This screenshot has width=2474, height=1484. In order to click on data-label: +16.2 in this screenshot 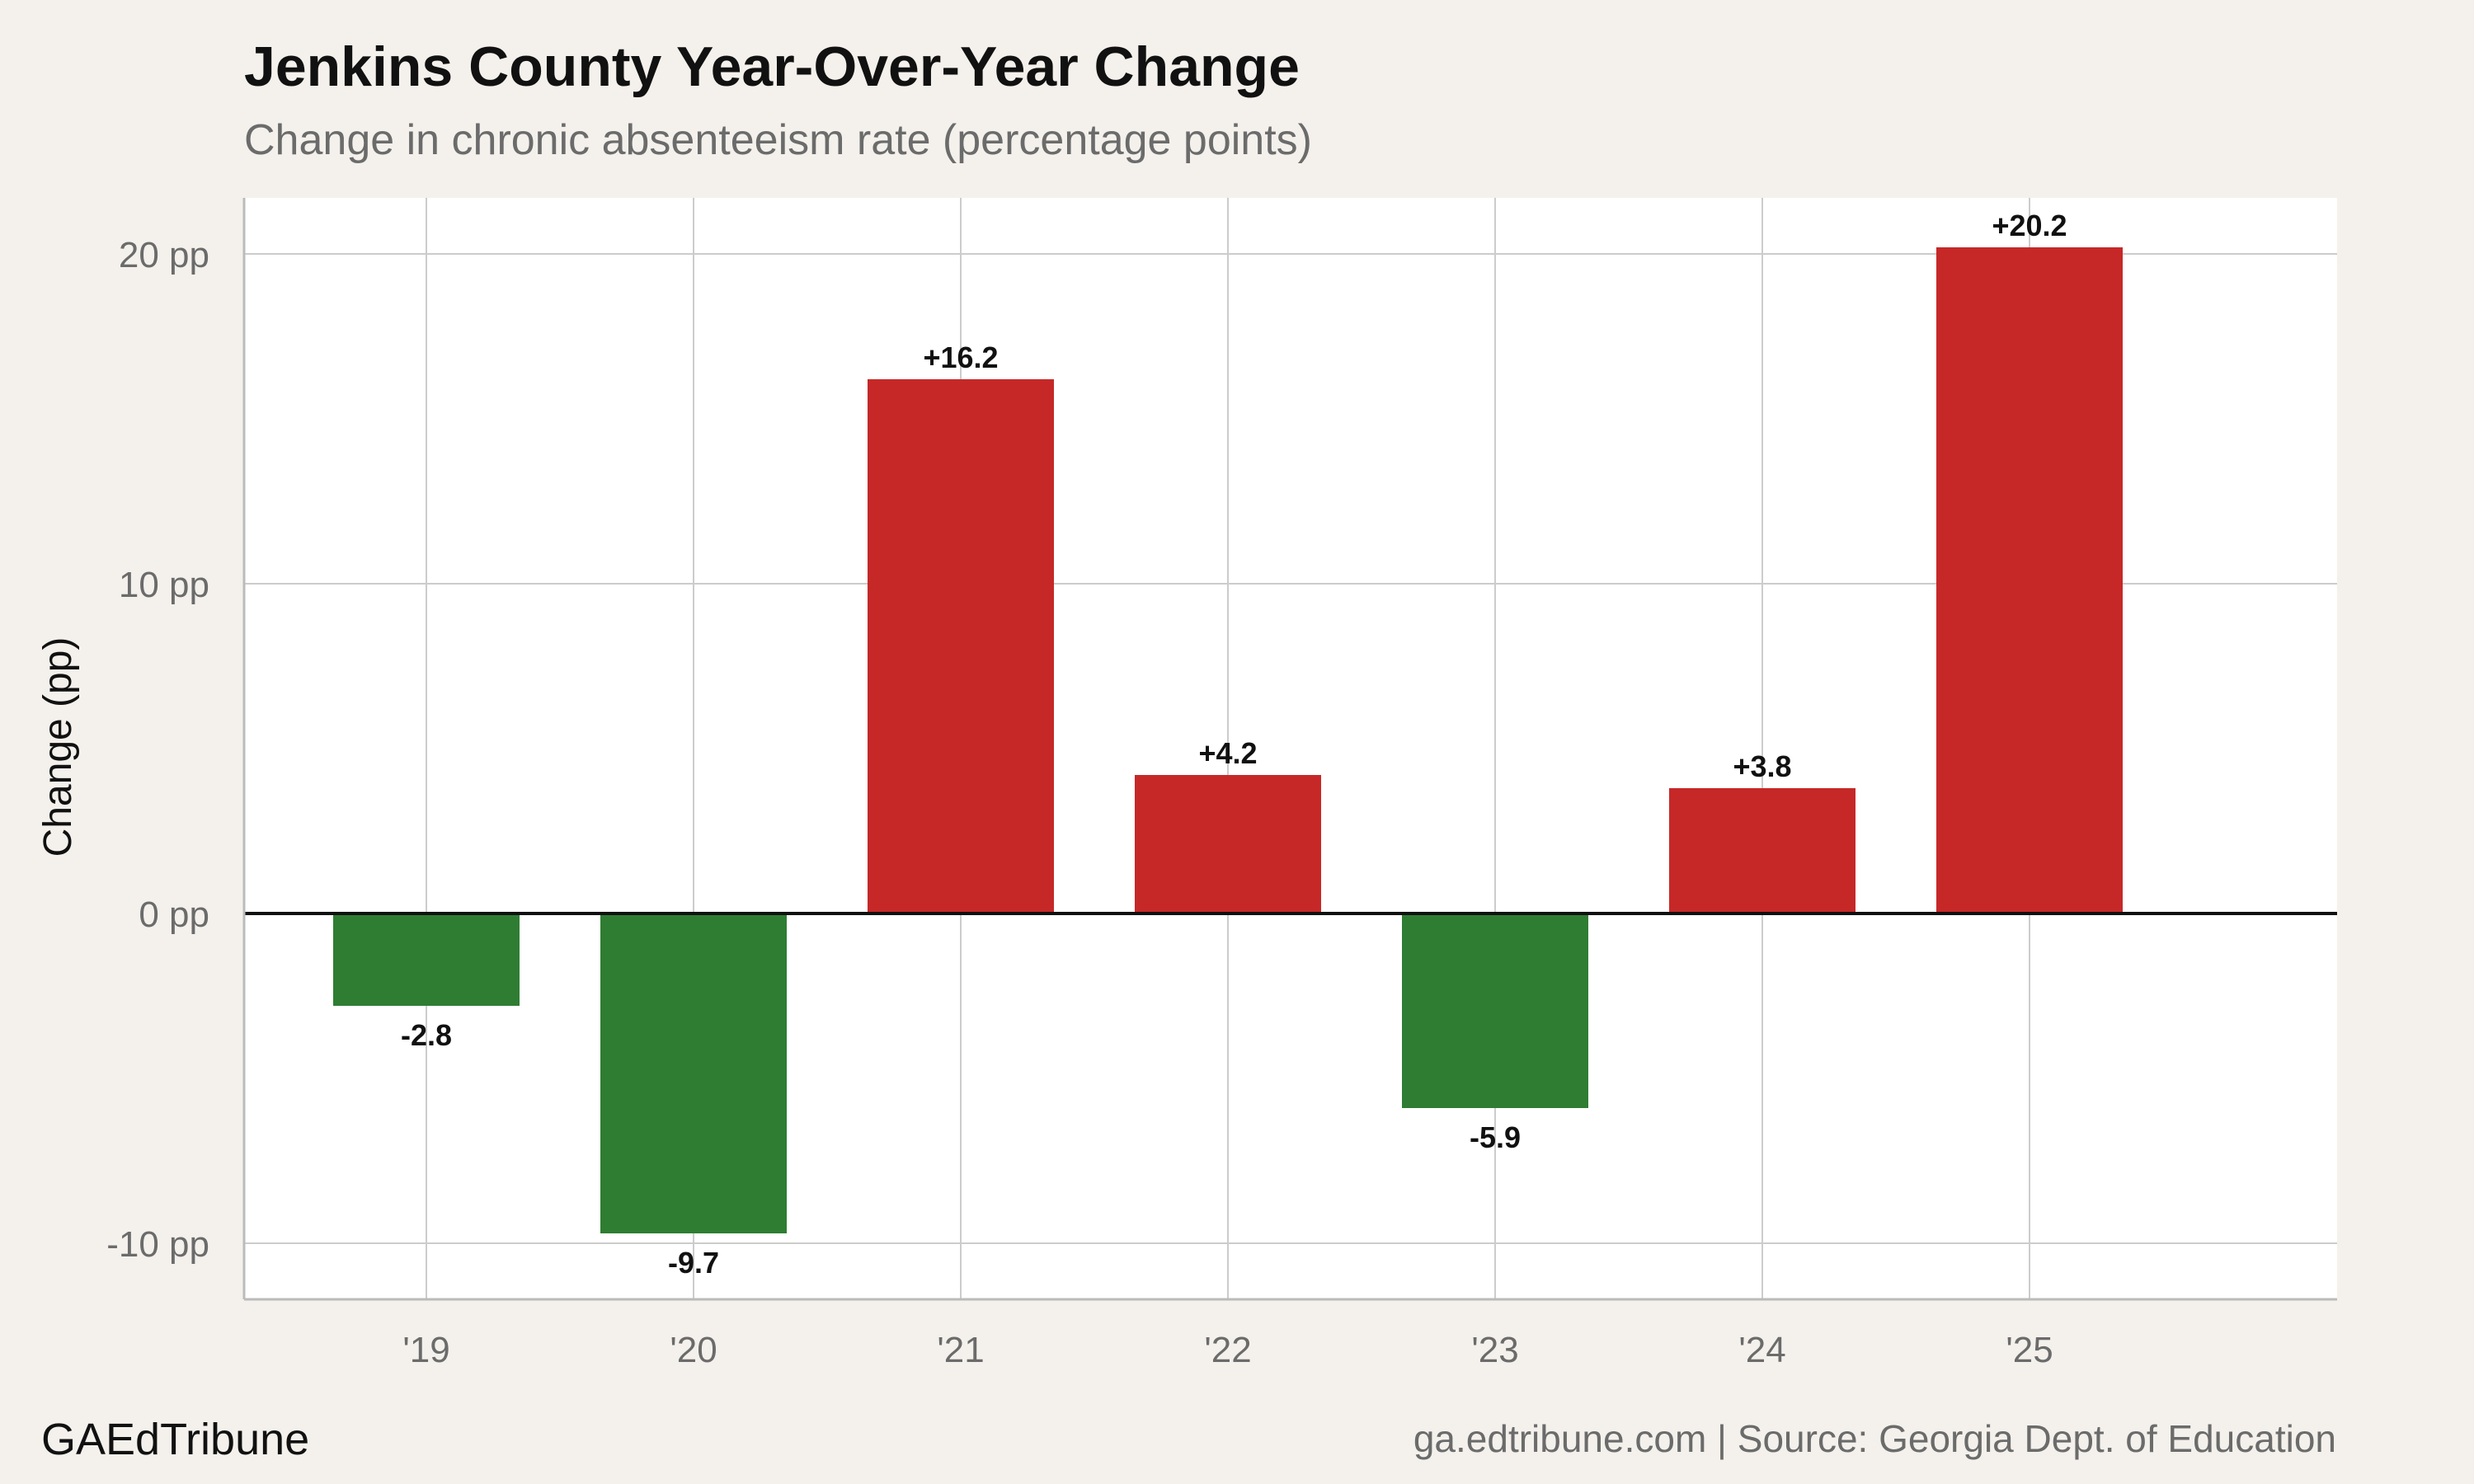, I will do `click(960, 357)`.